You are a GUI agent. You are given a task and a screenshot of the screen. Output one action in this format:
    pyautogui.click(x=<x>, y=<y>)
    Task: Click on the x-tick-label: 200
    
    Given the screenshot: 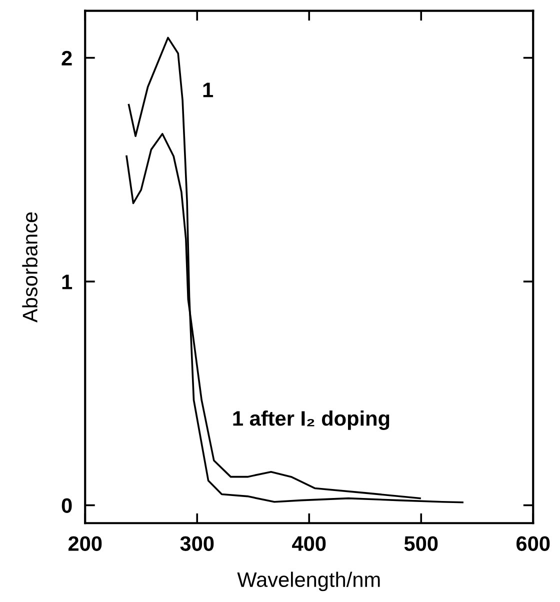 What is the action you would take?
    pyautogui.click(x=85, y=543)
    